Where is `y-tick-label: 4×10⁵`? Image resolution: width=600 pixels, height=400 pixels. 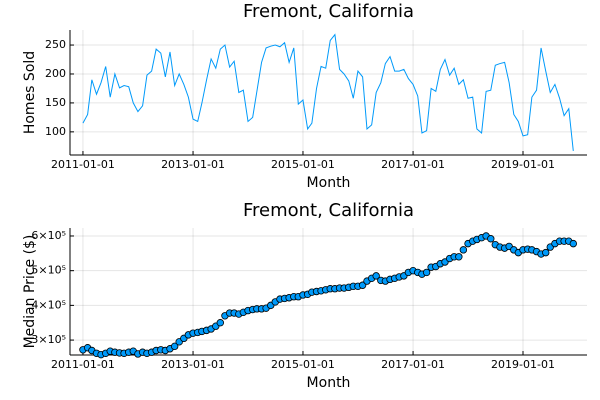
y-tick-label: 4×10⁵ is located at coordinates (48, 304).